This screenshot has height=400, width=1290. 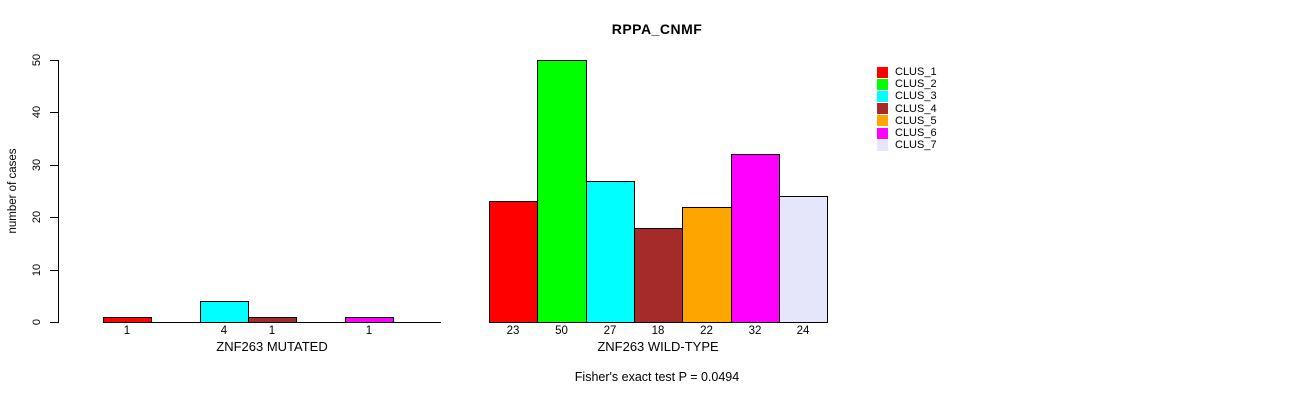 What do you see at coordinates (561, 331) in the screenshot?
I see `bar-value-label: 50` at bounding box center [561, 331].